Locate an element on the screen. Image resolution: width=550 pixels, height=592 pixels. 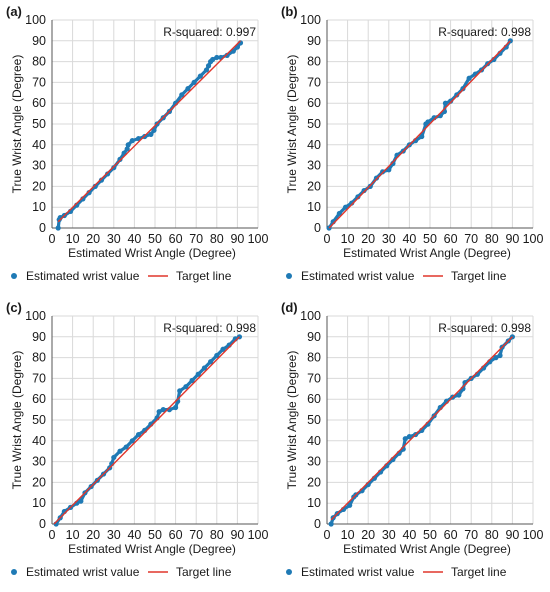
panel-label: (d) is located at coordinates (289, 307).